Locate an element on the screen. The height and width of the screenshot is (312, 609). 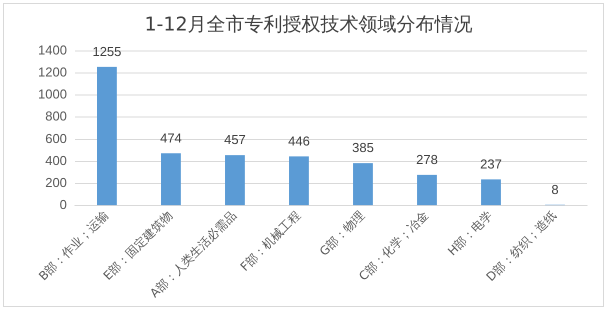
data-label: 8 is located at coordinates (555, 189).